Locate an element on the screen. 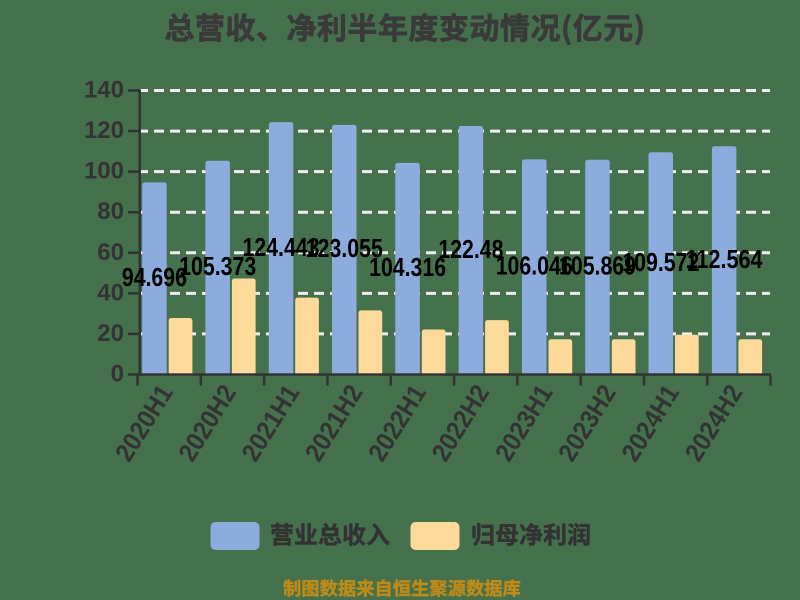 This screenshot has width=800, height=600. svg-text: 100 is located at coordinates (104, 171).